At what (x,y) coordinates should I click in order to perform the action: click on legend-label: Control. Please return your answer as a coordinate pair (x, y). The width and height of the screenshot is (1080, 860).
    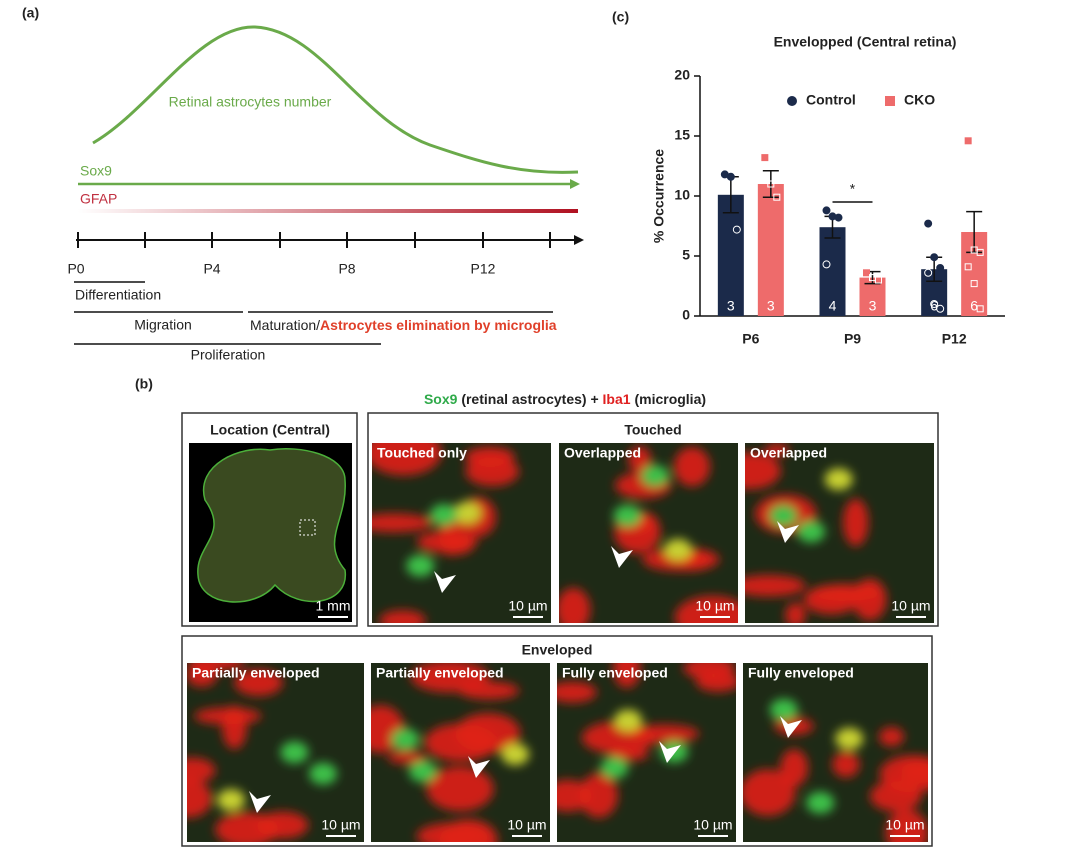
    Looking at the image, I should click on (831, 100).